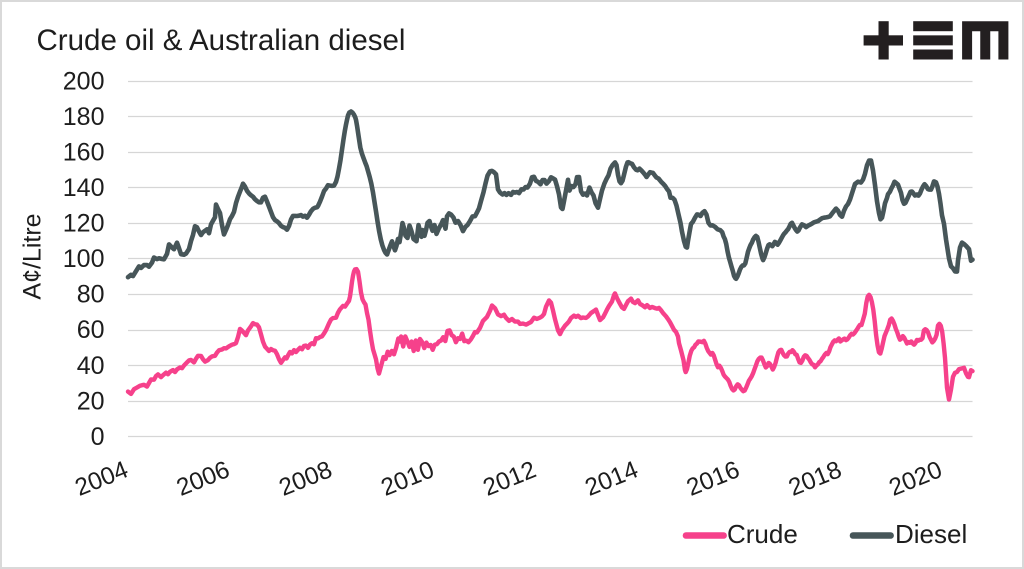 This screenshot has height=569, width=1024. Describe the element at coordinates (91, 366) in the screenshot. I see `svg-text: 40` at that location.